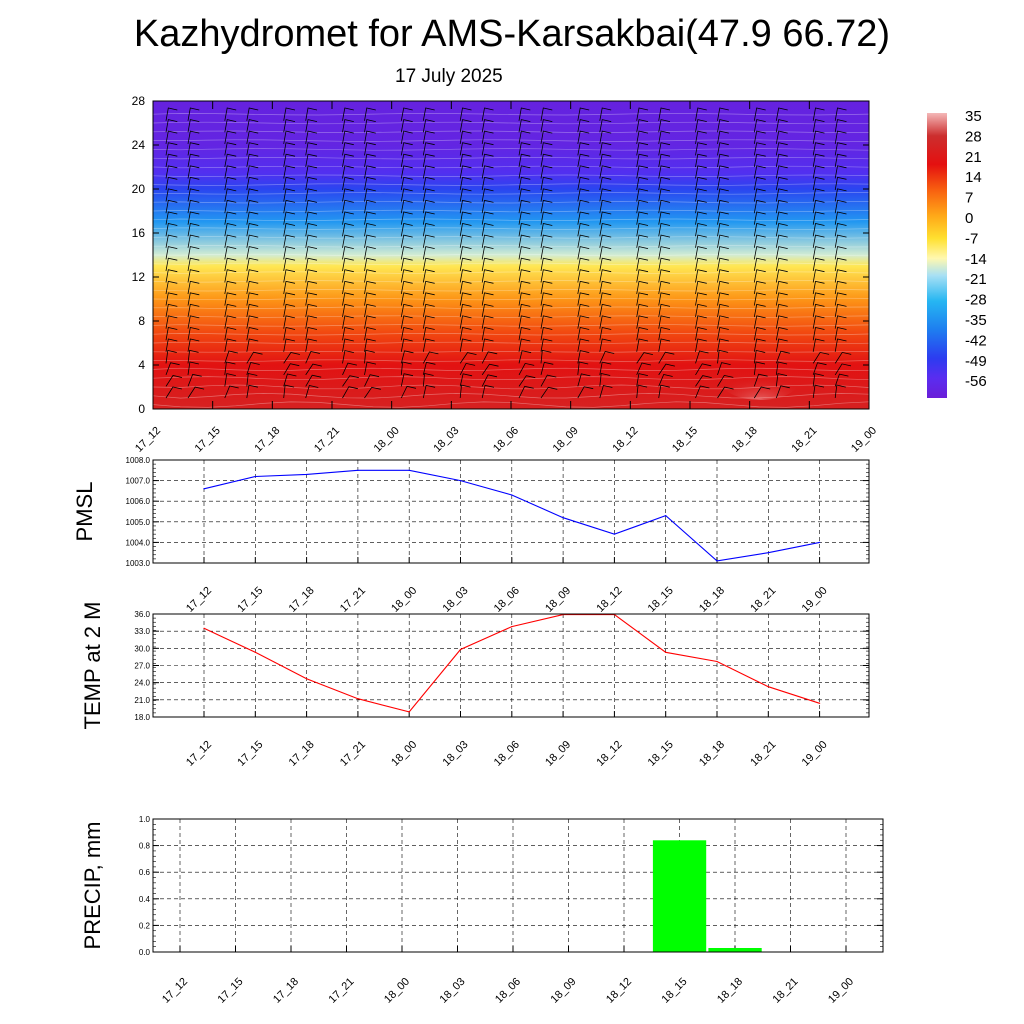  I want to click on precip-bar, so click(735, 950).